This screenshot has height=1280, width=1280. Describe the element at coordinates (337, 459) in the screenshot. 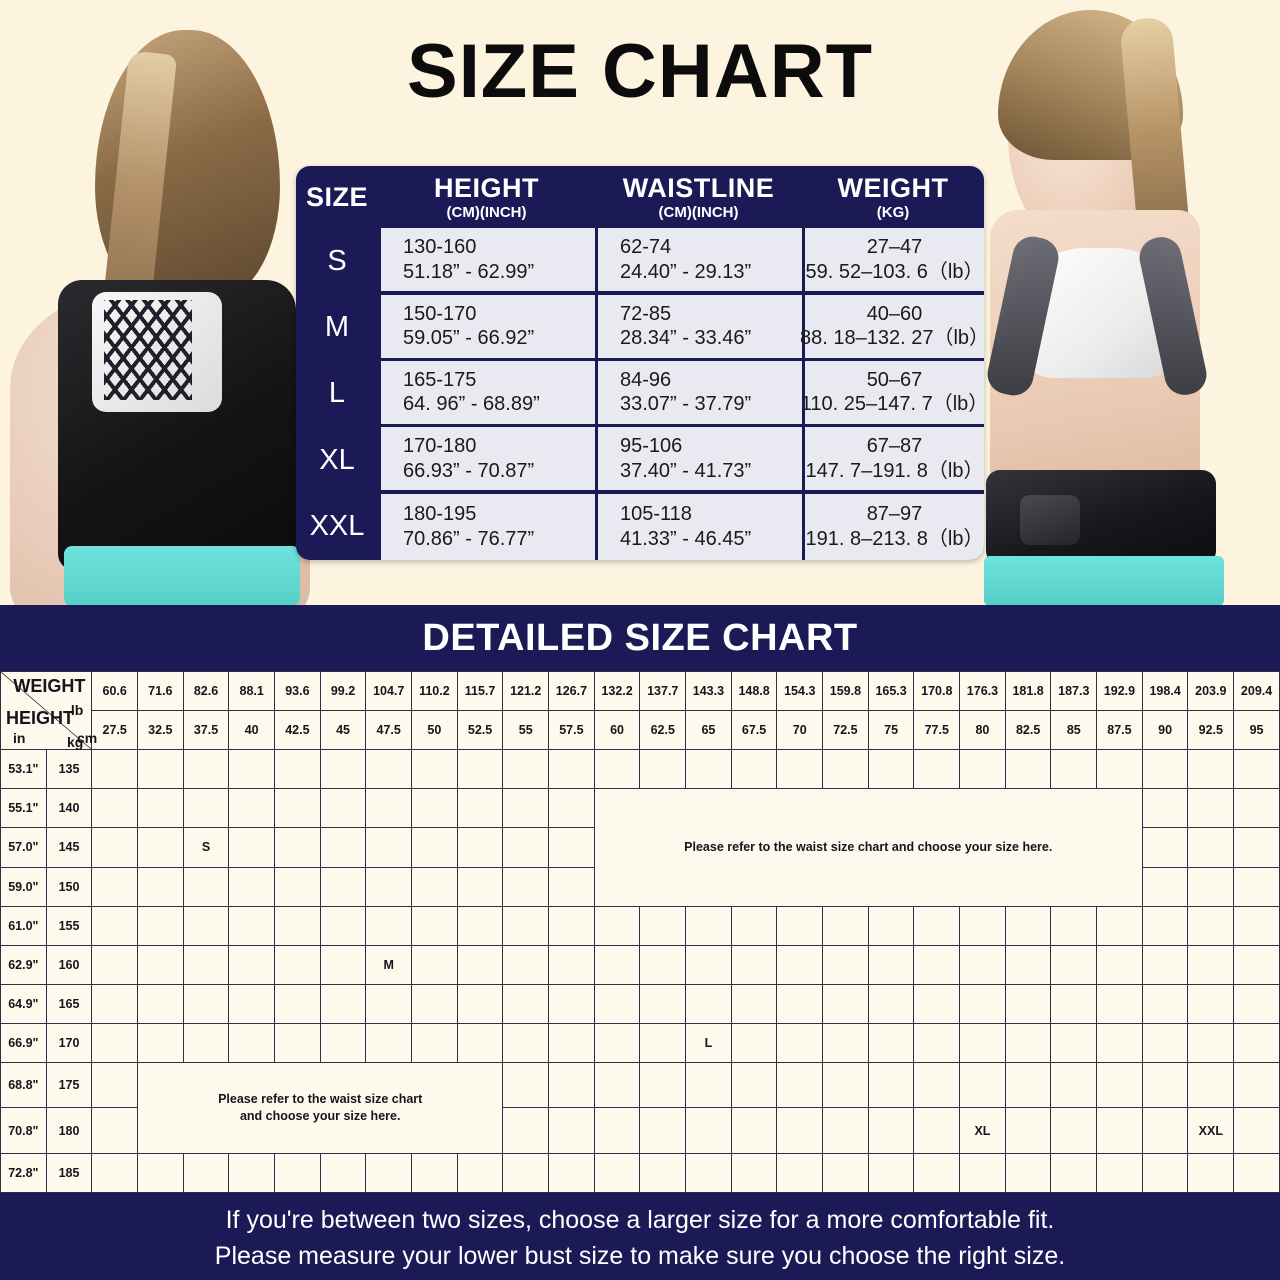

I see `size-row-label: XL` at that location.